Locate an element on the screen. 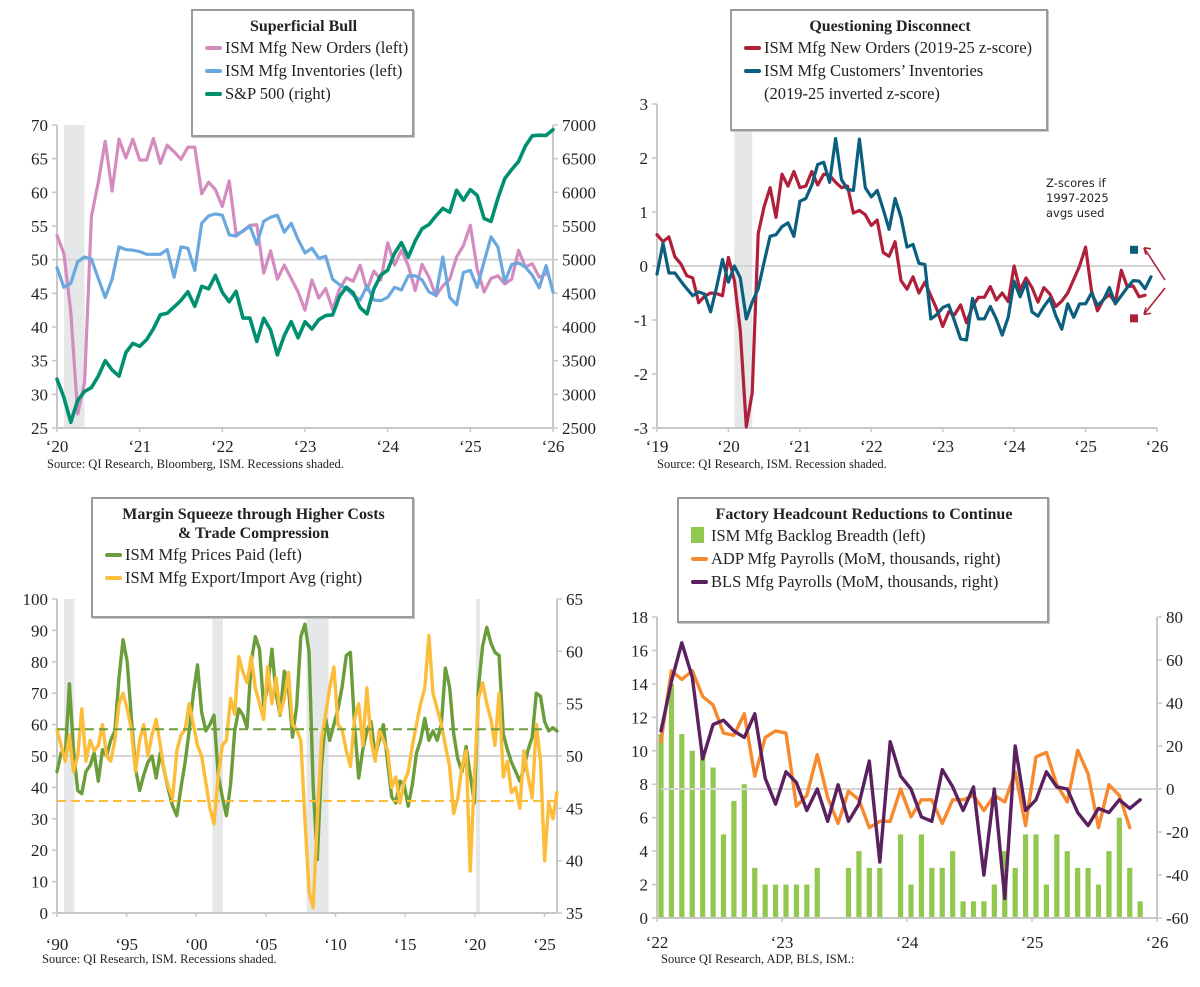  legend-item-backlog: ISM Mfg Backlog Breadth (left) is located at coordinates (864, 535).